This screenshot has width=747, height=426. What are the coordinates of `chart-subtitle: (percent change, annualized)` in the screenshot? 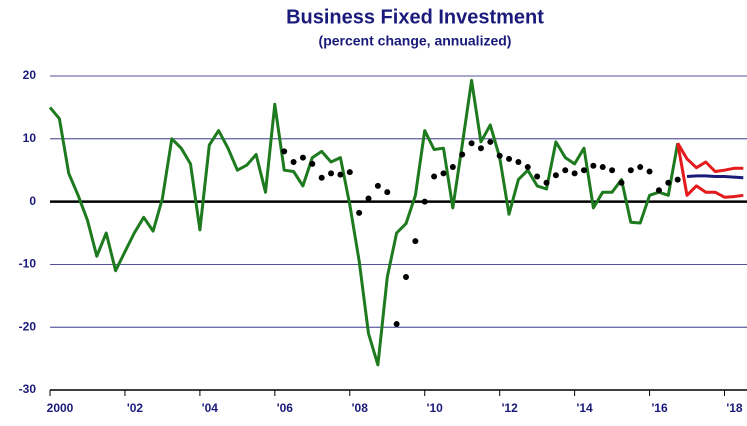 It's located at (415, 41).